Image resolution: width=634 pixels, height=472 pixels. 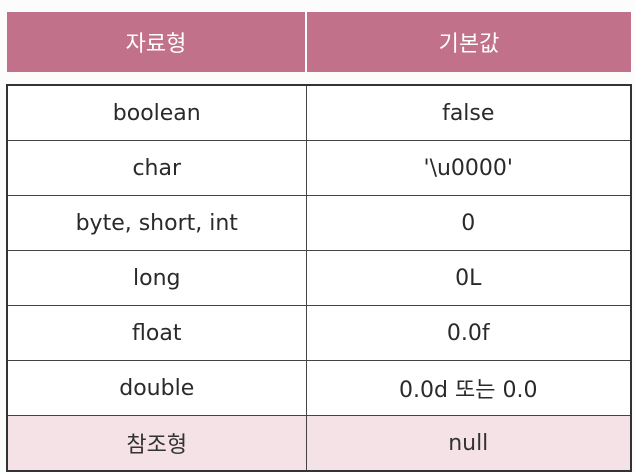 I want to click on table-header: 자료형 기본값, so click(x=319, y=42).